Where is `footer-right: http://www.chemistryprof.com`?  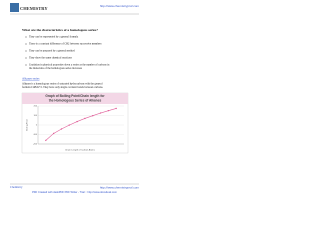
footer-right: http://www.chemistryprof.com is located at coordinates (120, 187).